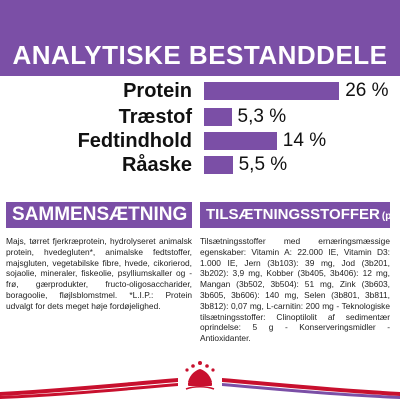  What do you see at coordinates (304, 140) in the screenshot?
I see `analysis-value: 14 %` at bounding box center [304, 140].